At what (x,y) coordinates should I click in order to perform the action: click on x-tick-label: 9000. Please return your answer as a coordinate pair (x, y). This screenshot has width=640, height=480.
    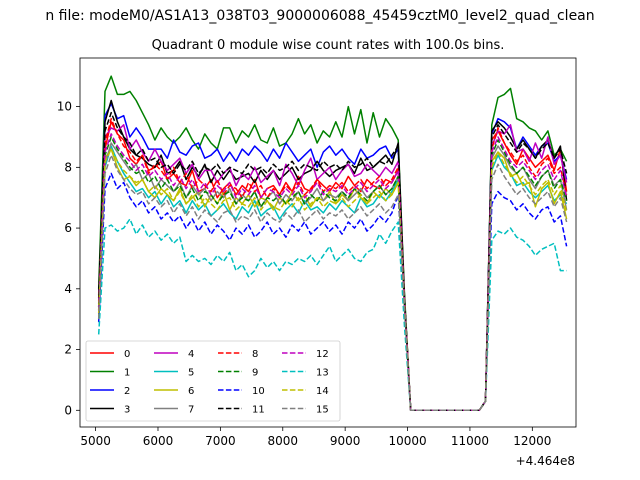
    Looking at the image, I should click on (345, 441).